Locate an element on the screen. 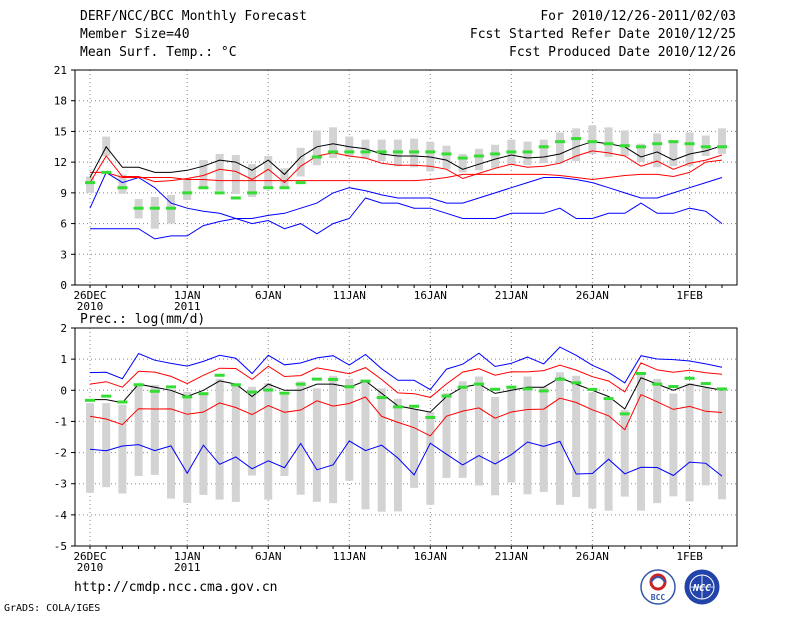 This screenshot has width=800, height=618. x-tick-label: 11JAN is located at coordinates (349, 556).